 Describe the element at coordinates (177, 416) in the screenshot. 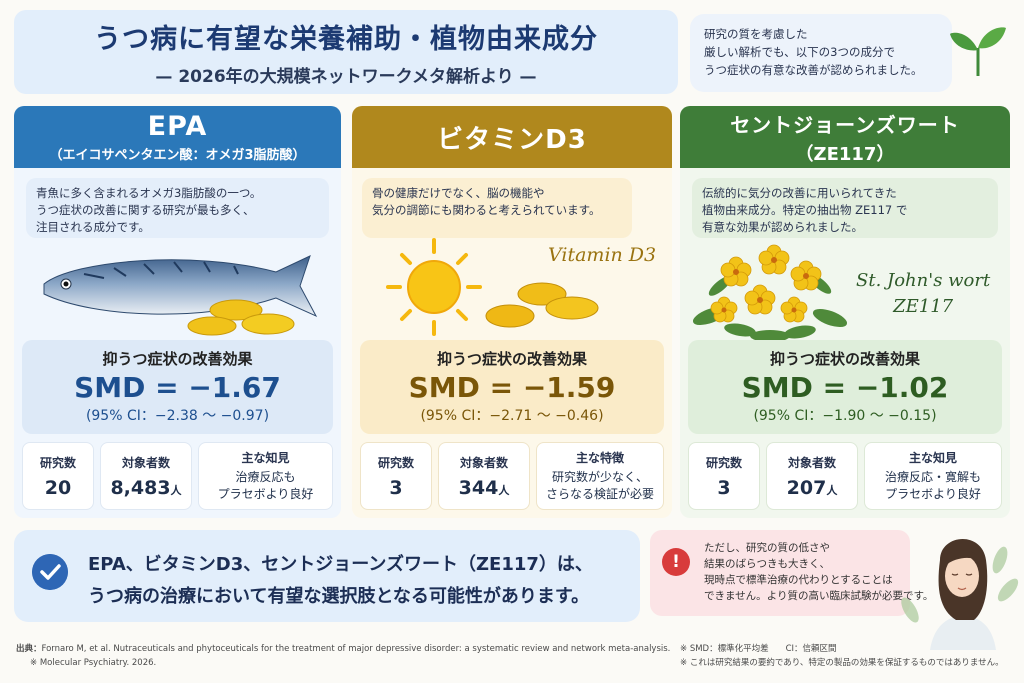

I see `epa-ci: (95% CI：−2.38 ～ −0.97)` at that location.